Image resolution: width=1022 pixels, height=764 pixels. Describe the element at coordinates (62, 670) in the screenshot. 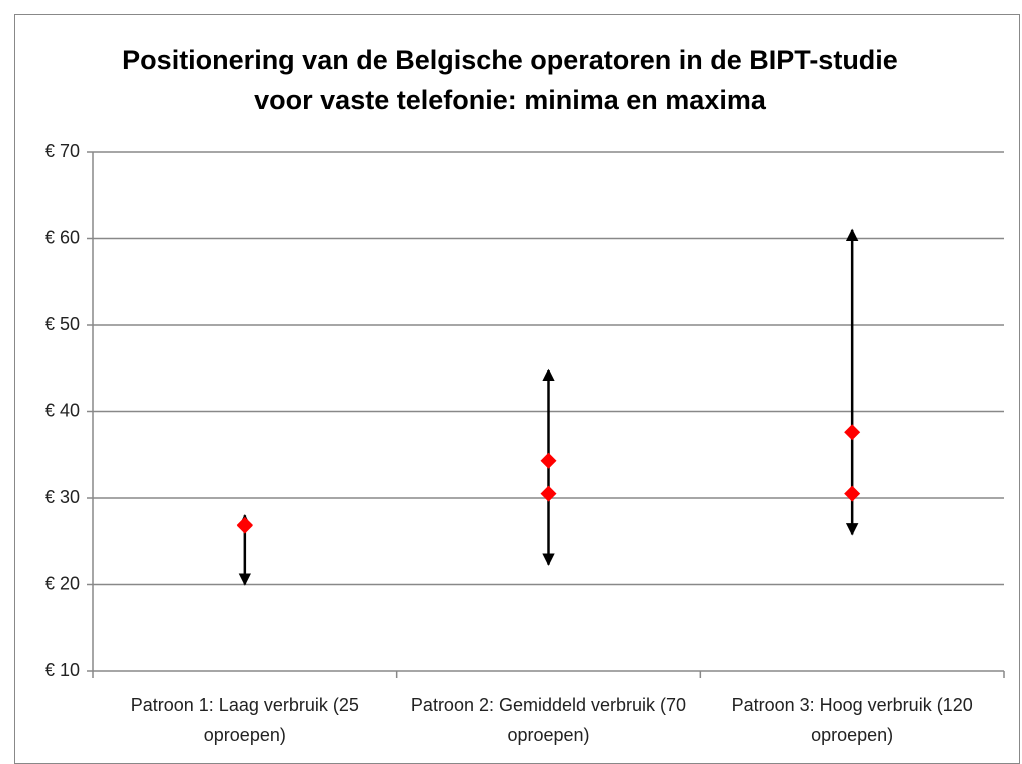

I see `y-tick-label: € 10` at that location.